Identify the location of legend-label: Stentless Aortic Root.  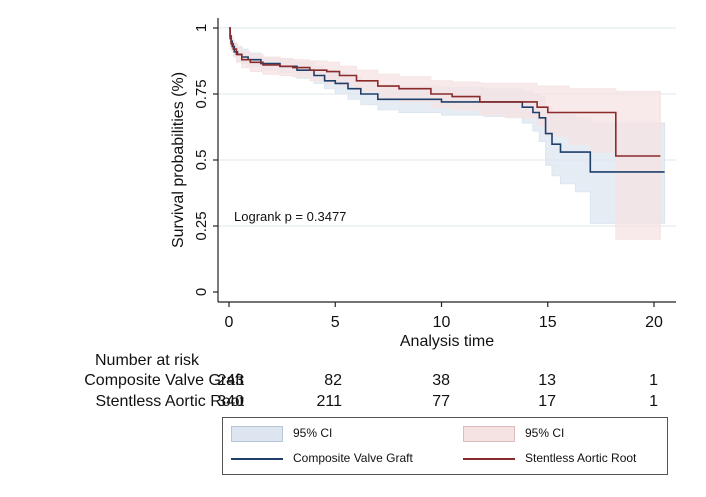
(581, 458).